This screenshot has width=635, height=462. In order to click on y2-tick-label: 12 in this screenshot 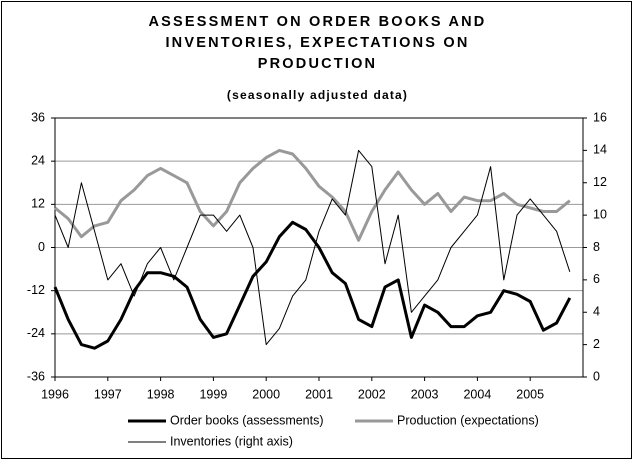, I will do `click(600, 182)`.